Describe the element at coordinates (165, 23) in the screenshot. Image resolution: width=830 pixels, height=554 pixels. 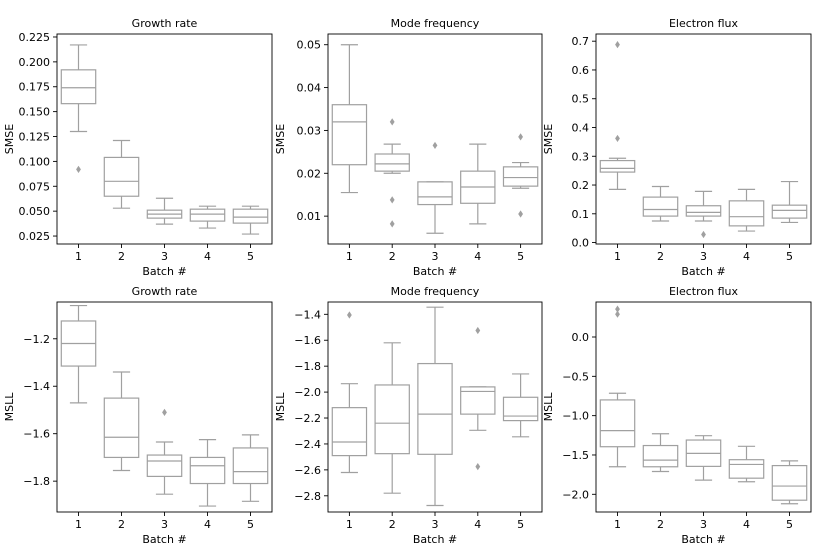
I see `chart-title: Growth rate` at that location.